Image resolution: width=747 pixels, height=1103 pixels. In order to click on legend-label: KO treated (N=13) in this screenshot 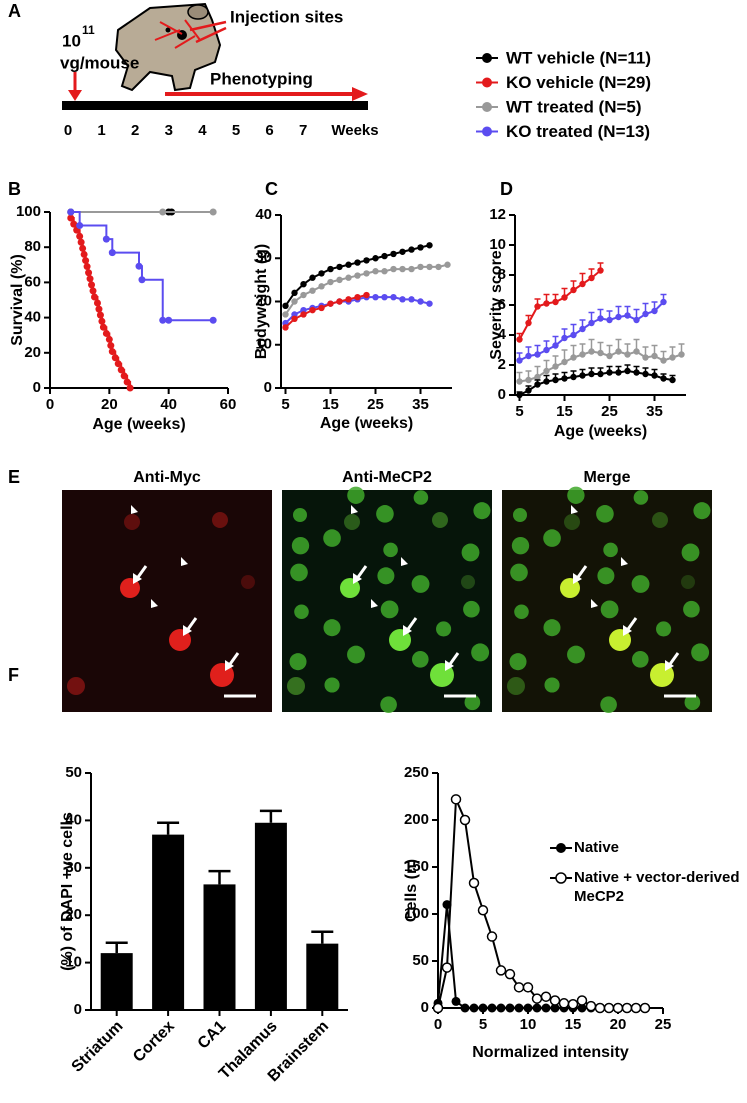, I will do `click(578, 131)`.